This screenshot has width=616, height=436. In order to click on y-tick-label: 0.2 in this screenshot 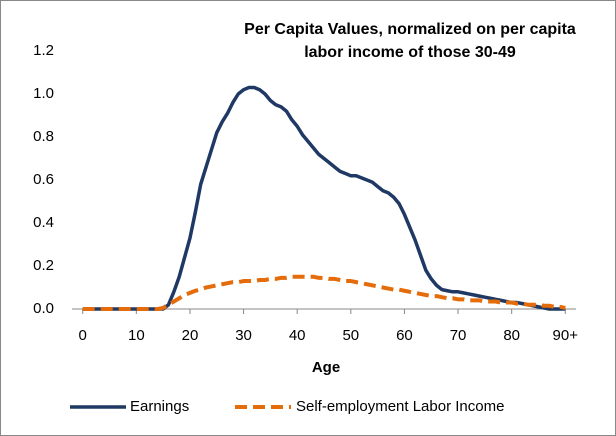, I will do `click(43, 265)`.